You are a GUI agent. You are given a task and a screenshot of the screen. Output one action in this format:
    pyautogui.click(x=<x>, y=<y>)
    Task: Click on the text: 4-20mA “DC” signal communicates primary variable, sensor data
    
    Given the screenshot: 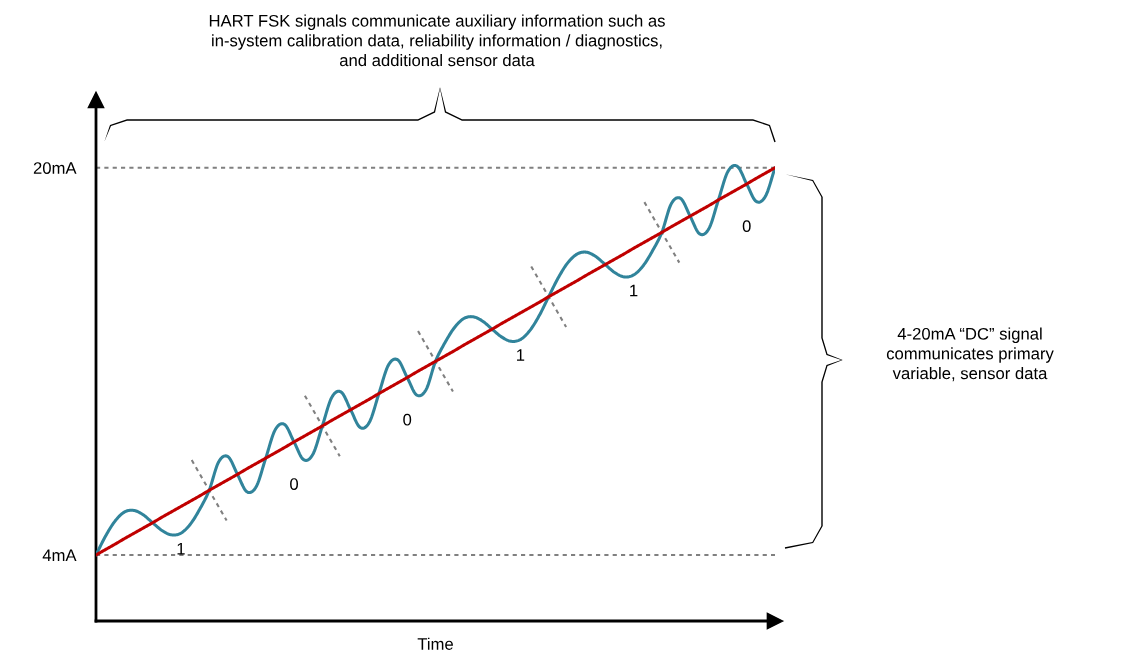 What is the action you would take?
    pyautogui.click(x=970, y=354)
    